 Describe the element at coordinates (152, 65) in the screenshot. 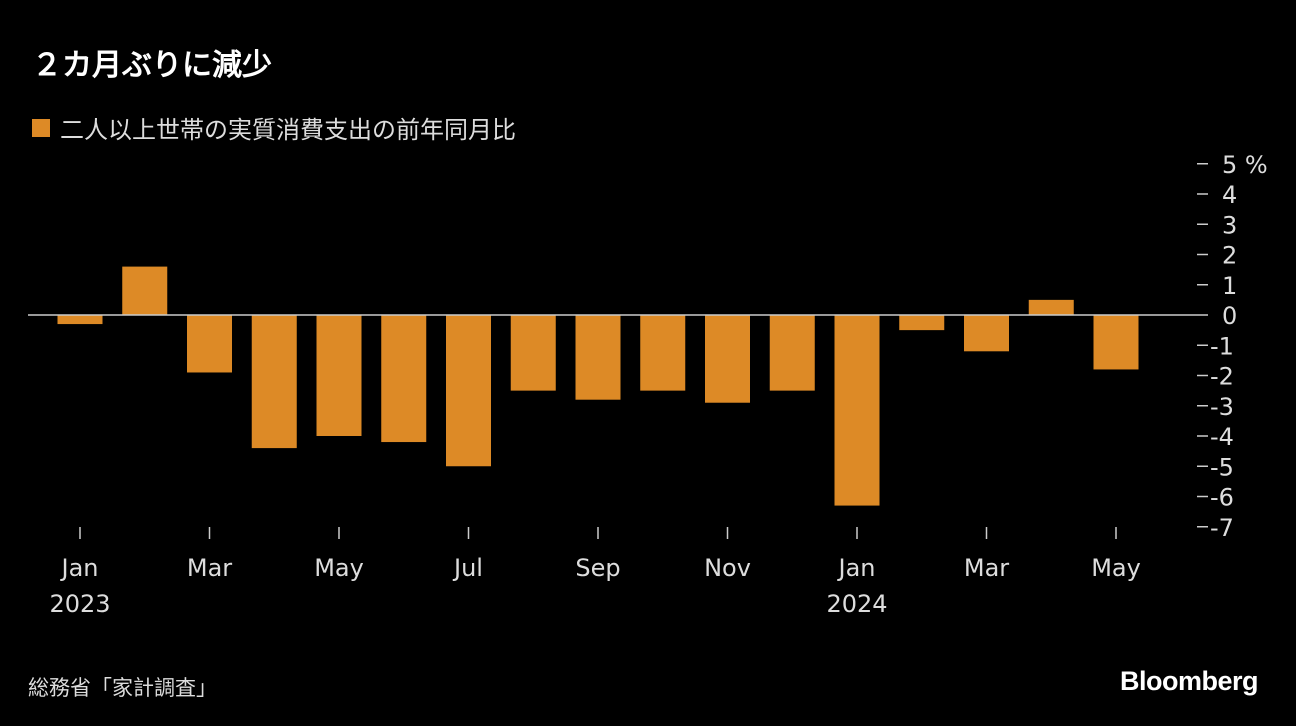

I see `chart-title: ２カ月ぶりに減少` at that location.